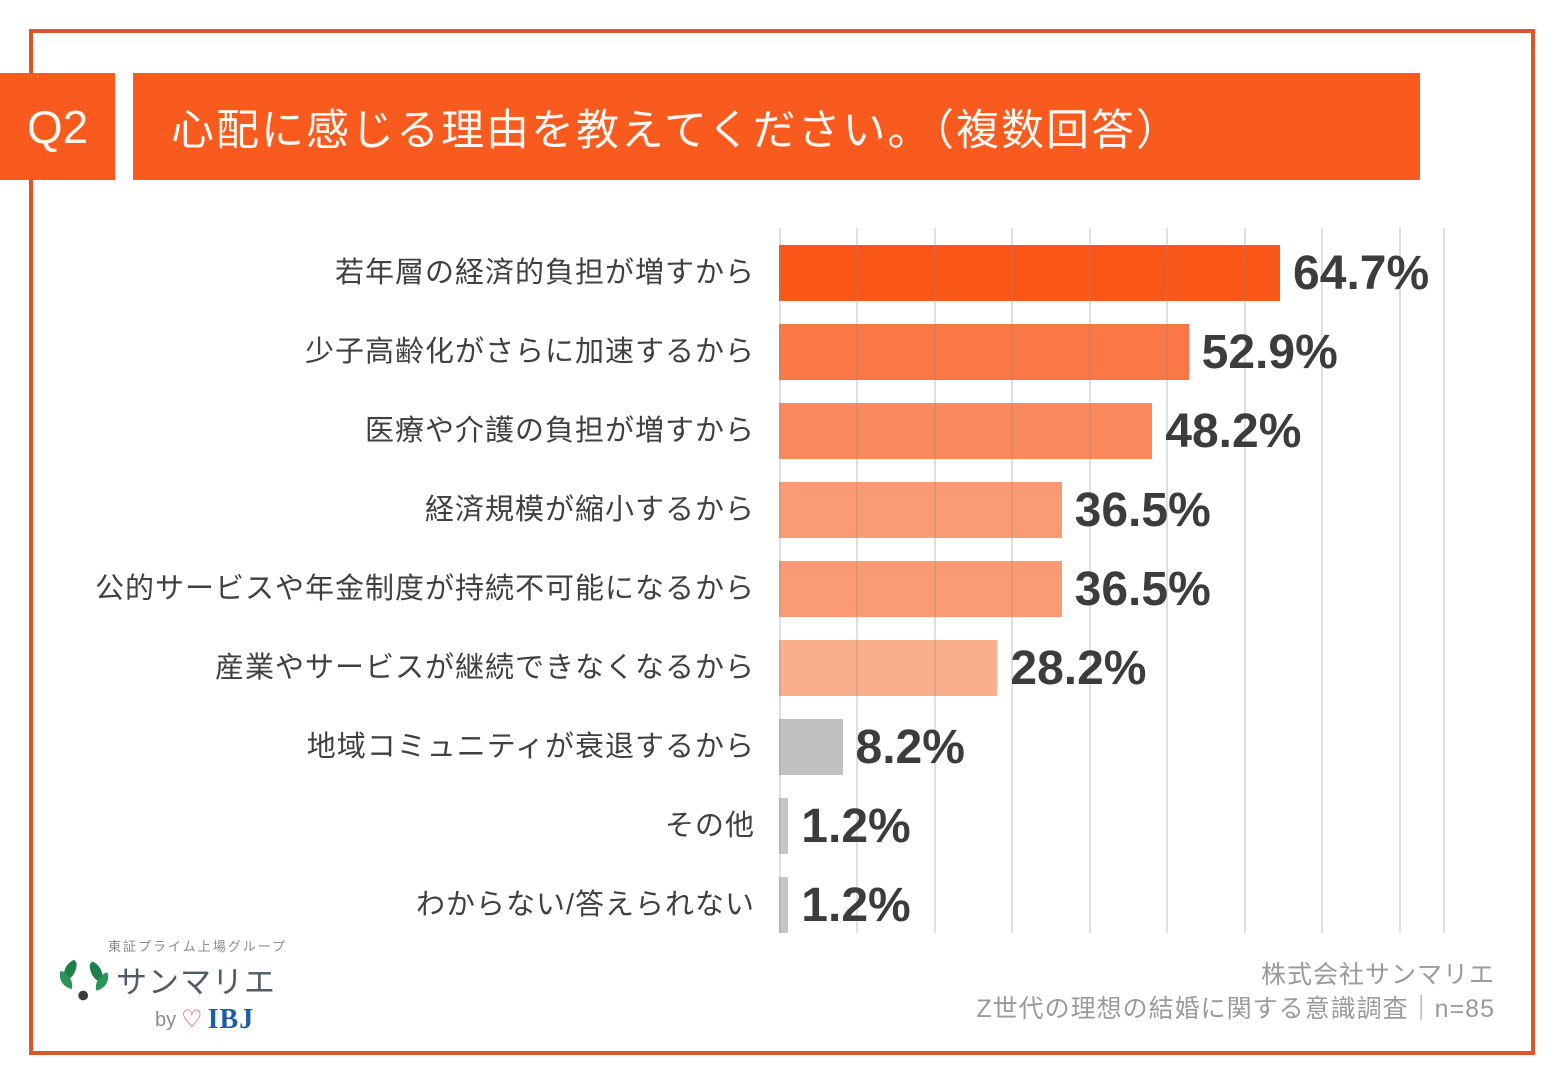 This screenshot has height=1080, width=1560. Describe the element at coordinates (589, 510) in the screenshot. I see `category-label: 経済規模が縮小するから` at that location.